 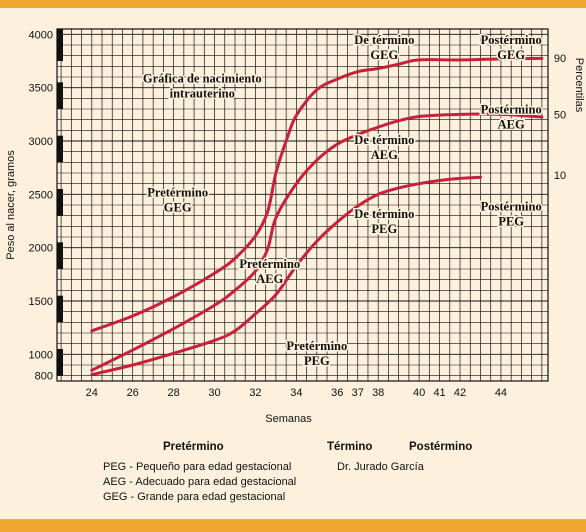 I want to click on bottom-accent-bar, so click(x=293, y=525).